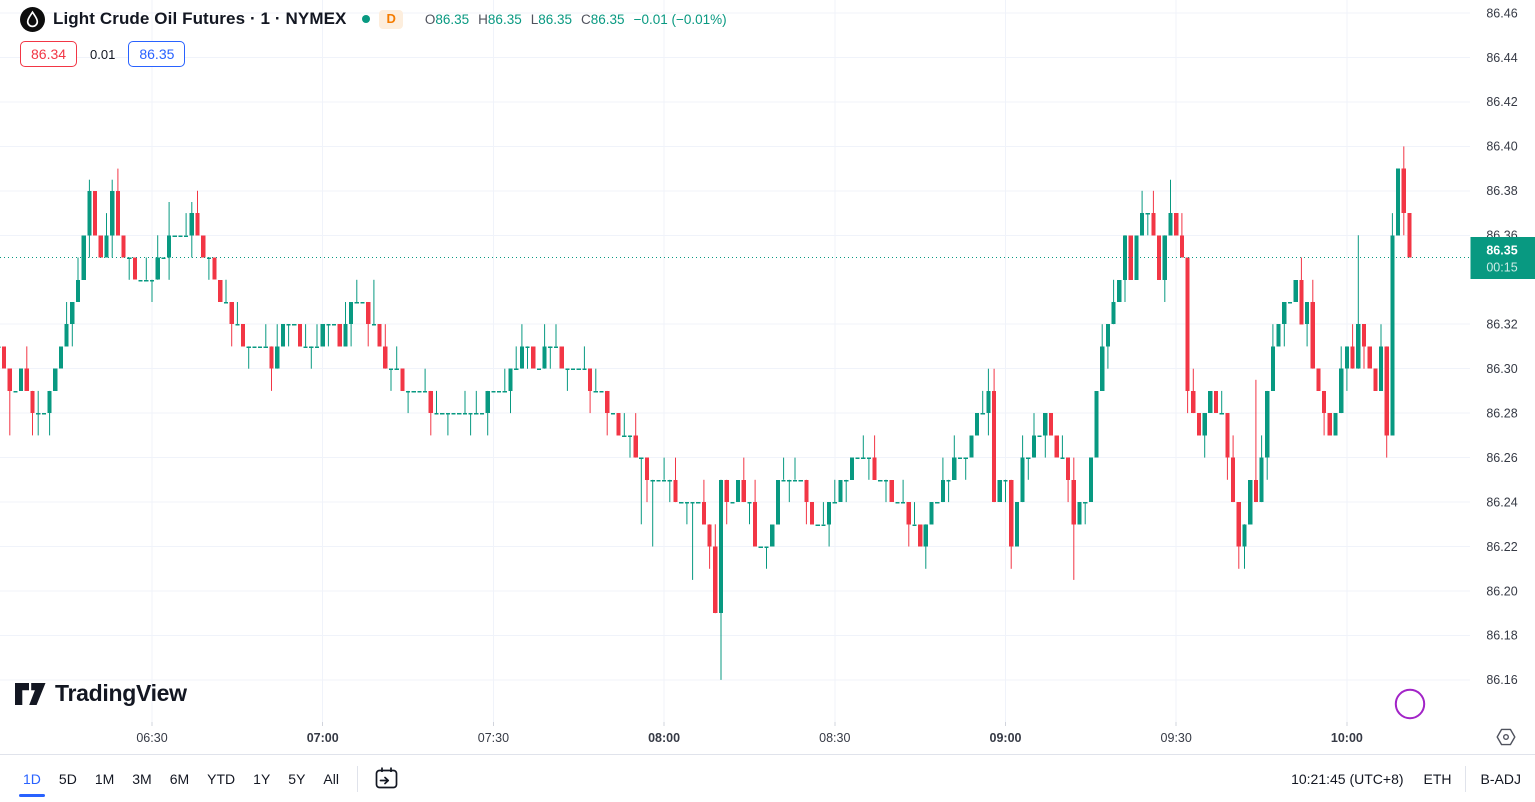 This screenshot has height=802, width=1535. Describe the element at coordinates (68, 778) in the screenshot. I see `range-button-5D: 5D` at that location.